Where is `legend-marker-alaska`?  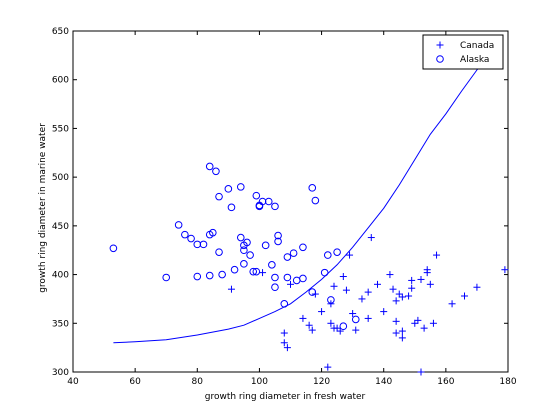 legend-marker-alaska is located at coordinates (440, 59).